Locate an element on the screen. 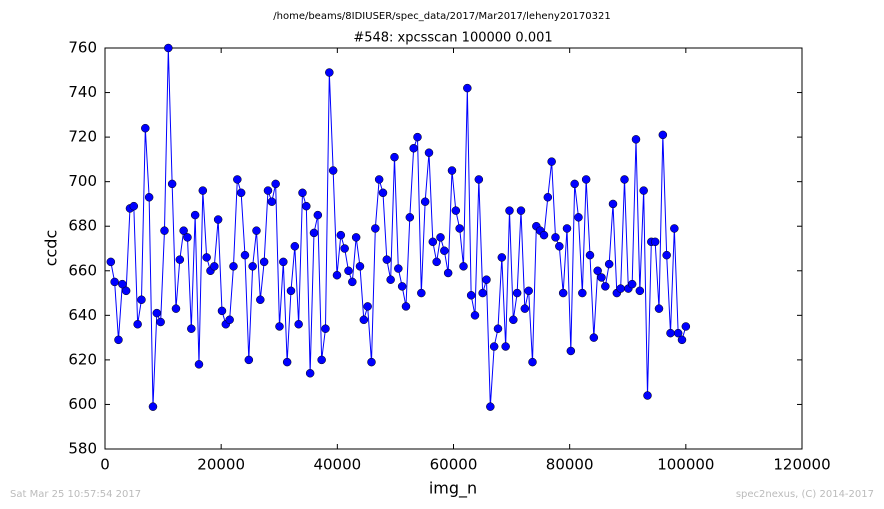  footer-credit: spec2nexus, (C) 2014-2017 is located at coordinates (805, 494).